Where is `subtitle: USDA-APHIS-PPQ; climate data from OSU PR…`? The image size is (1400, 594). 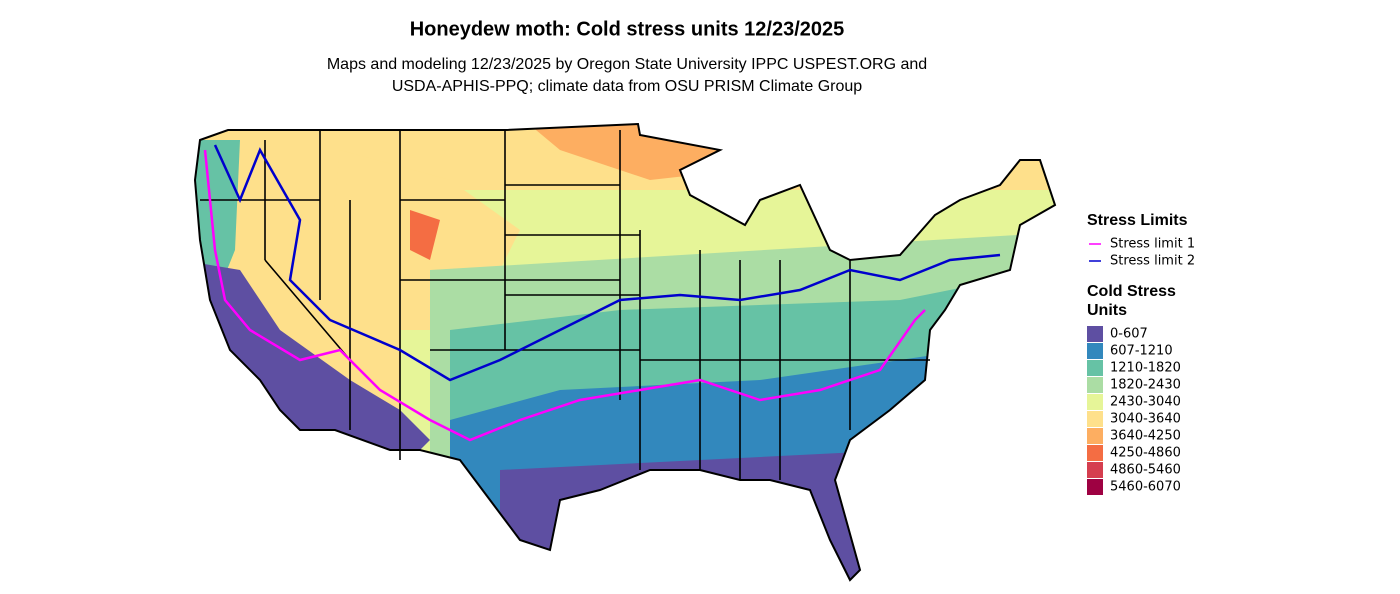
subtitle: USDA-APHIS-PPQ; climate data from OSU PR… is located at coordinates (627, 86).